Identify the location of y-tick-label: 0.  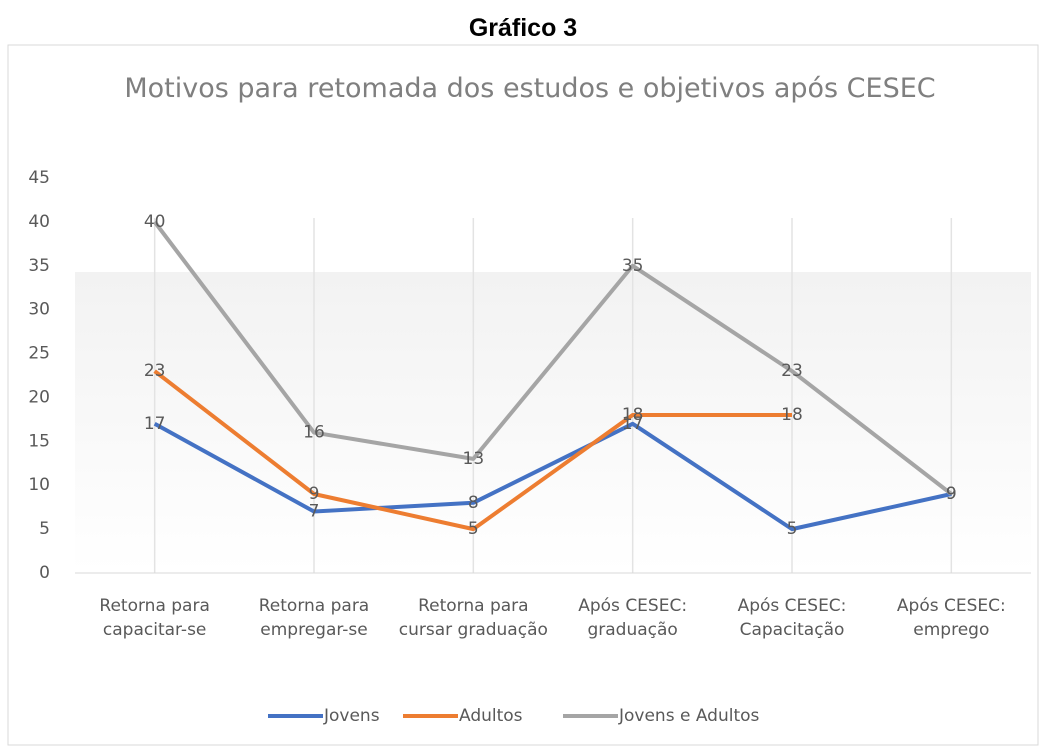
(44, 573).